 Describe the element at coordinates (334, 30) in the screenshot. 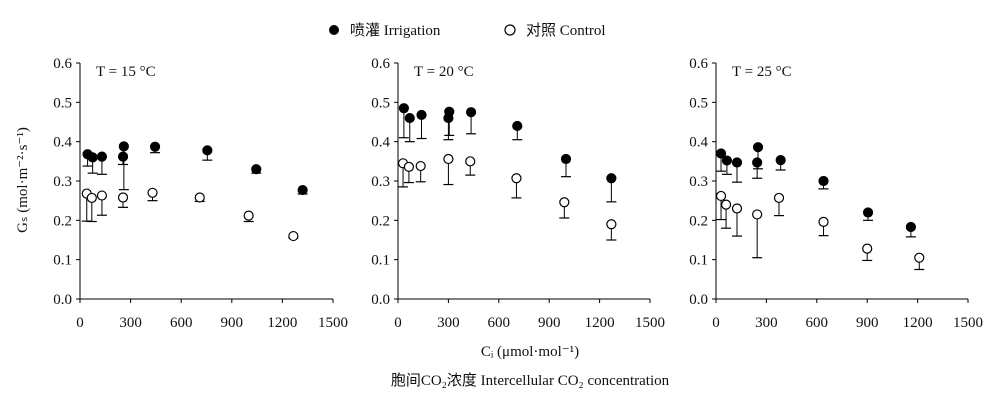

I see `legend-irrigation-marker` at that location.